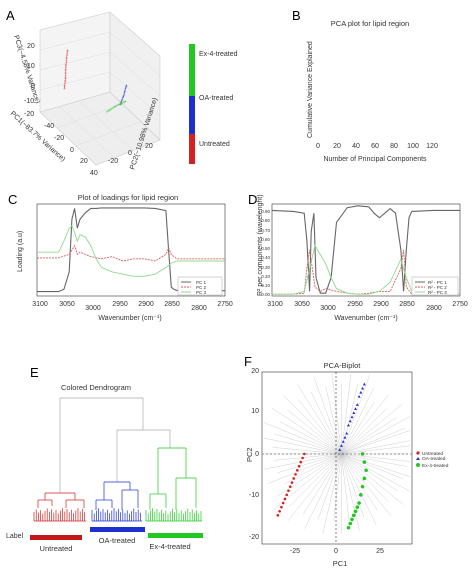  Describe the element at coordinates (254, 537) in the screenshot. I see `panel-f-ytick: -20` at that location.